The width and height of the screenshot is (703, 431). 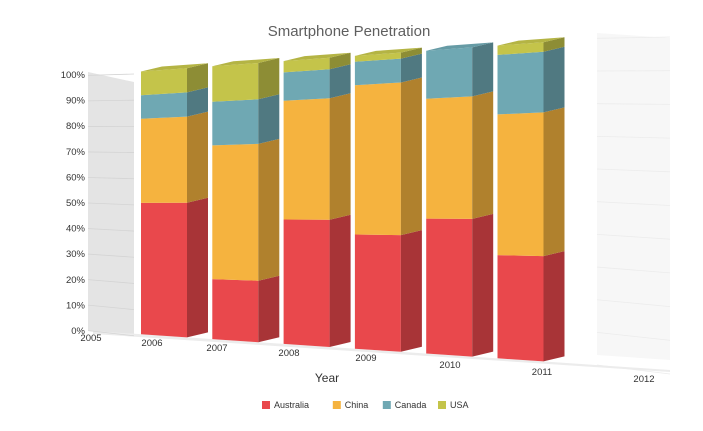 I want to click on y-axis-ticks: 0% 10% 20% 30% 40% 50% 60% 70% 80% 90% 100%, so click(x=73, y=203).